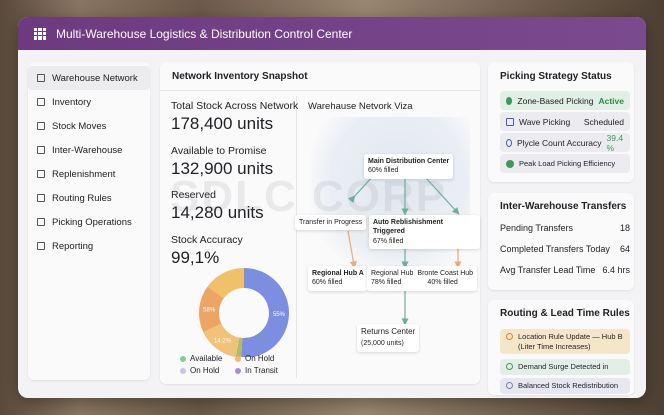  I want to click on node-auto-replenishment: Auto Reblishishment Triggered 67% filled, so click(424, 232).